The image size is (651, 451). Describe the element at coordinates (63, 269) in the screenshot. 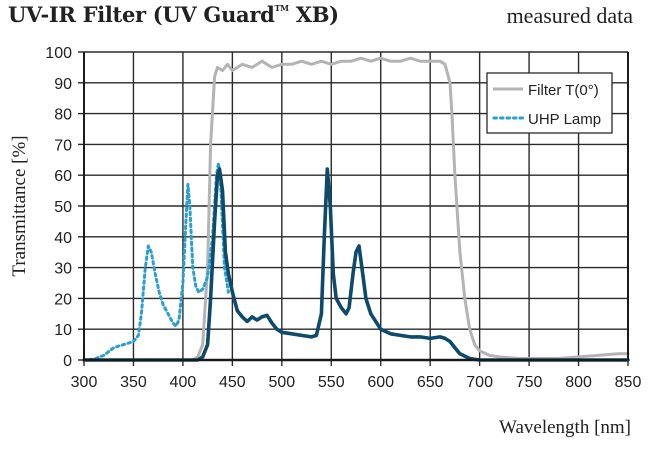

I see `y-tick-label: 30` at that location.